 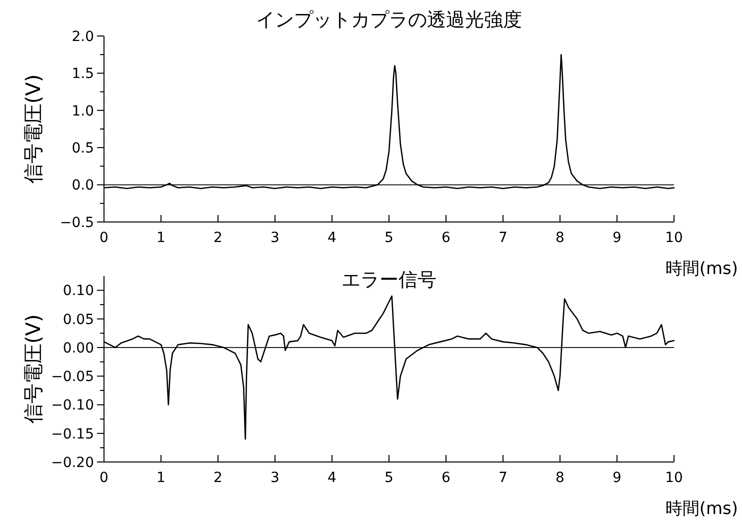 What do you see at coordinates (78, 291) in the screenshot?
I see `y-tick-label: 0.10` at bounding box center [78, 291].